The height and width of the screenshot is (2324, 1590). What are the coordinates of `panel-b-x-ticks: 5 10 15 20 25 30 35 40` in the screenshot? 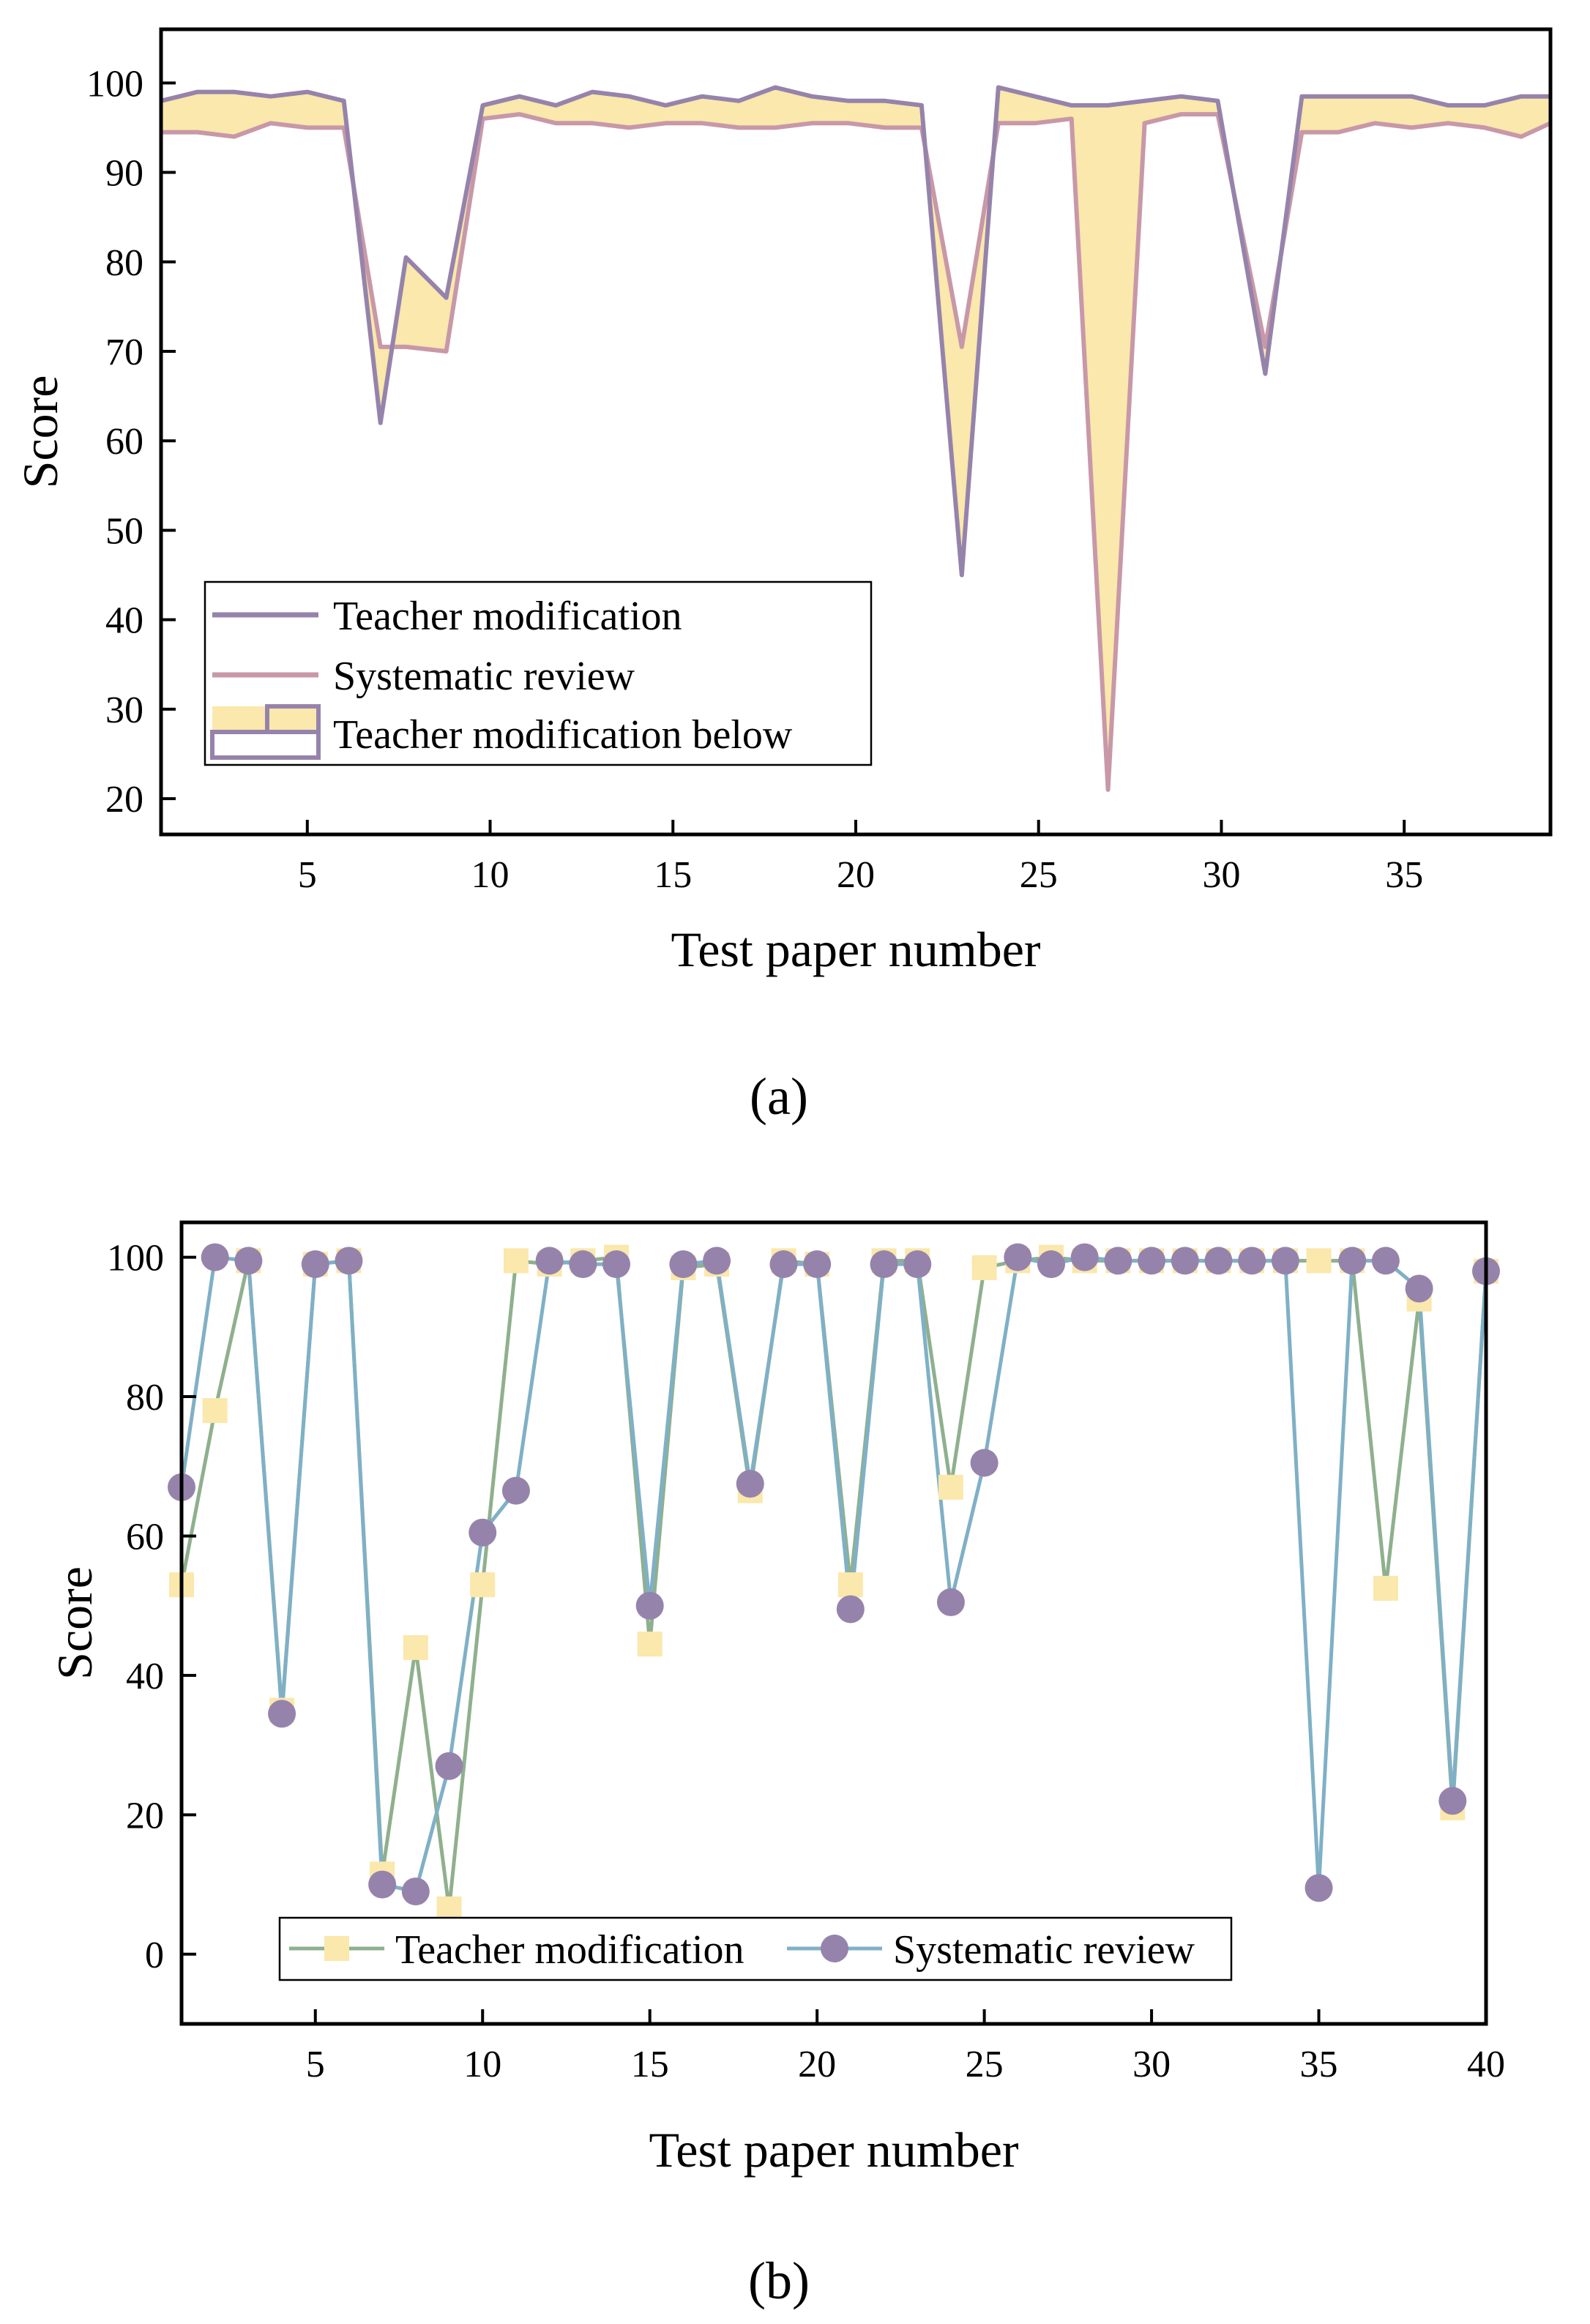 It's located at (905, 2047).